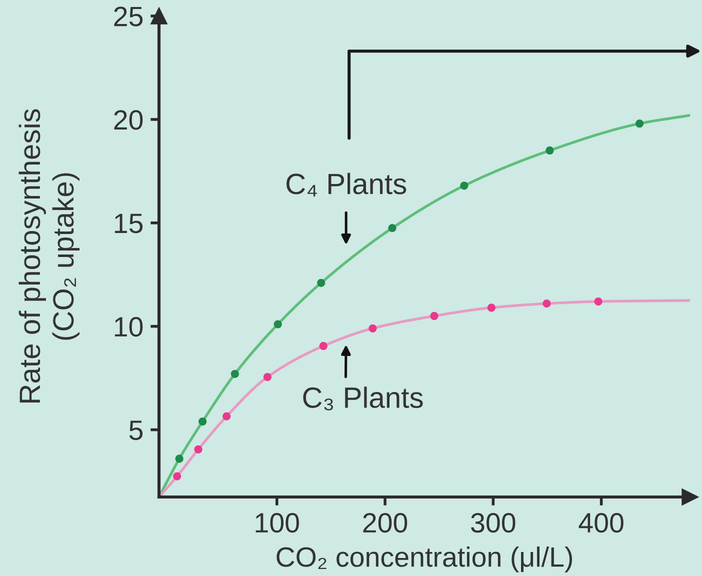 Image resolution: width=702 pixels, height=576 pixels. Describe the element at coordinates (136, 430) in the screenshot. I see `y-tick-label: 5` at that location.